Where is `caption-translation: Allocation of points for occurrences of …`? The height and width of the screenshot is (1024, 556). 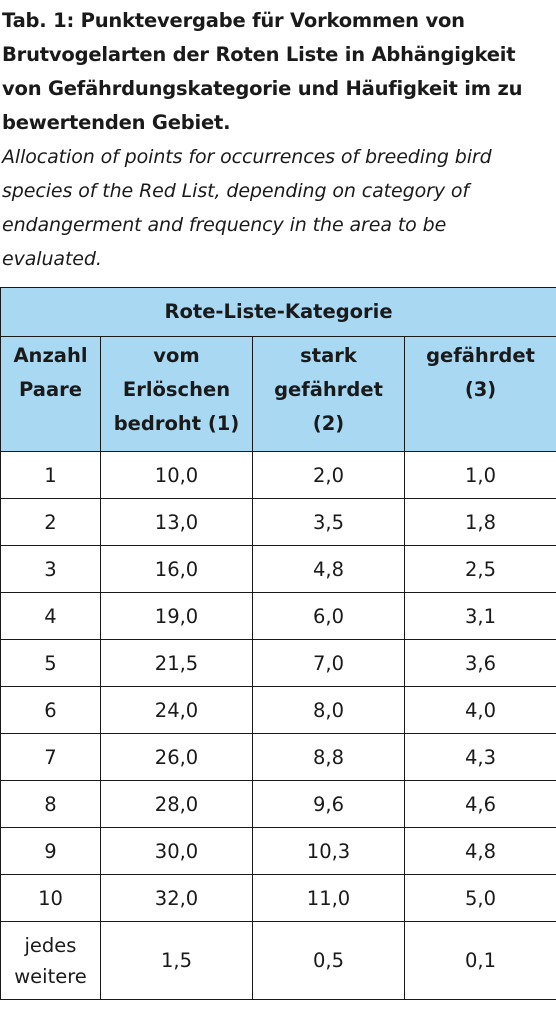 caption-translation: Allocation of points for occurrences of … is located at coordinates (247, 208).